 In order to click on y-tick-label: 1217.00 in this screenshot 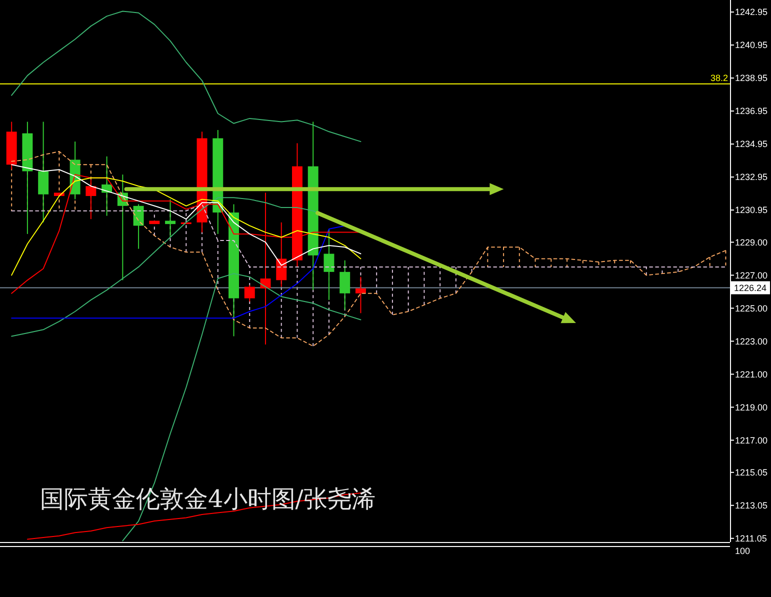, I will do `click(751, 440)`.